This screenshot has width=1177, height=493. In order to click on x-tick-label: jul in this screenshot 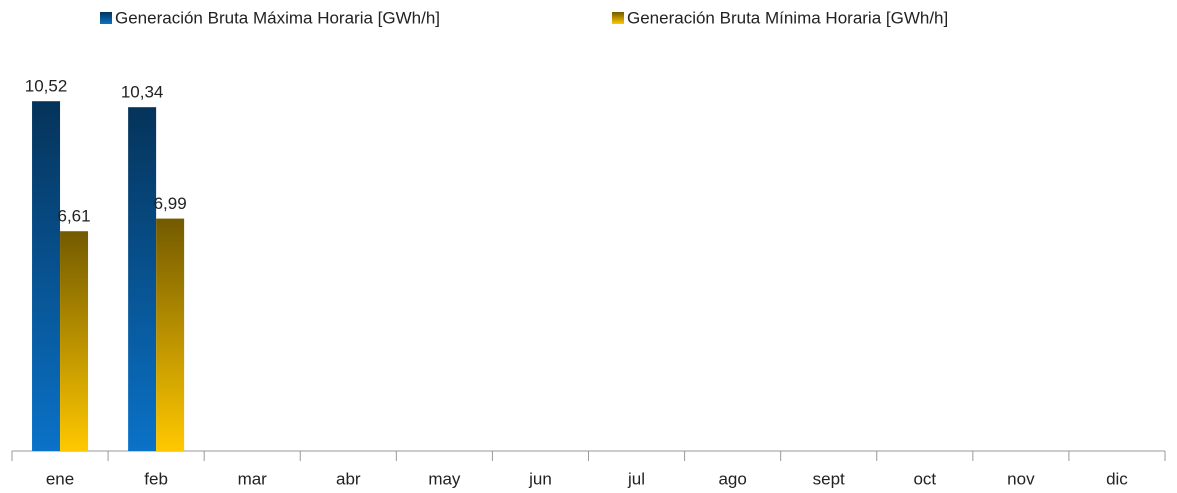, I will do `click(636, 478)`.